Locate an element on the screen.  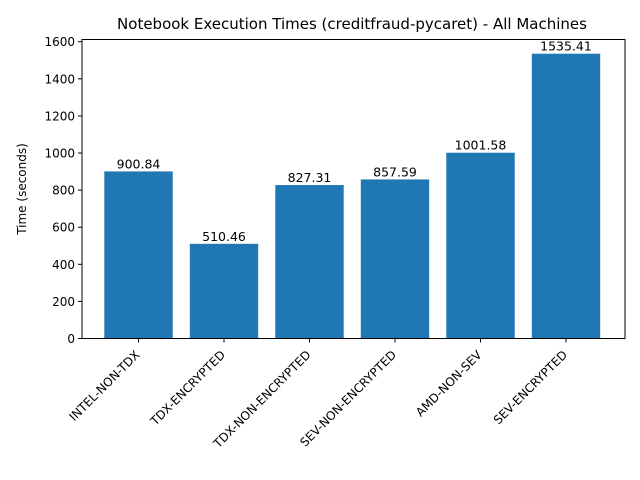
bar-tdx-encrypted is located at coordinates (224, 291).